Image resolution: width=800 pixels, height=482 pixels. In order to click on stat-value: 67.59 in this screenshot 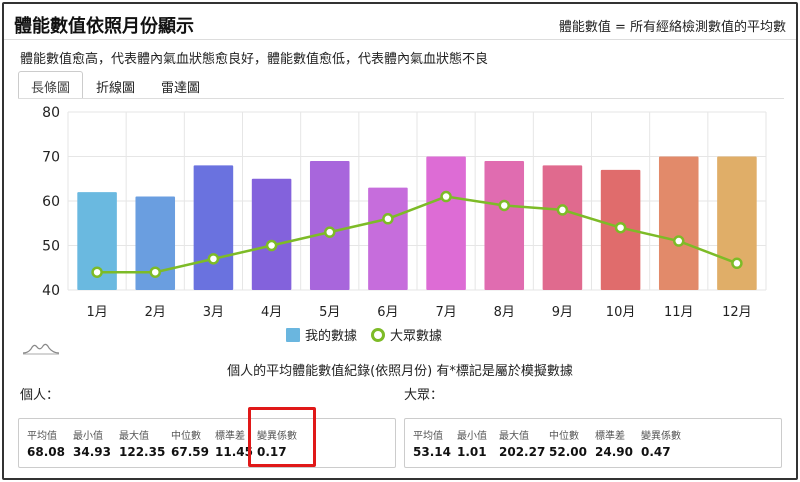, I will do `click(190, 452)`.